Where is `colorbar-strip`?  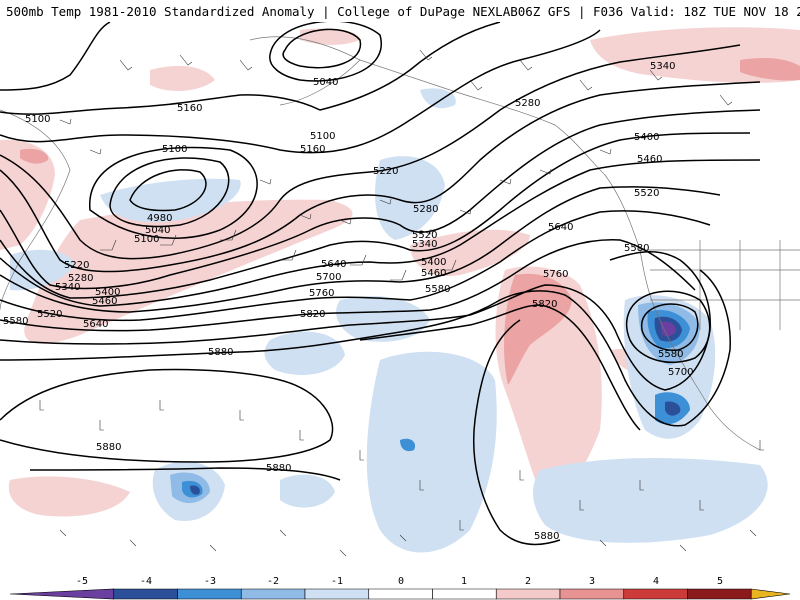 colorbar-strip is located at coordinates (400, 594).